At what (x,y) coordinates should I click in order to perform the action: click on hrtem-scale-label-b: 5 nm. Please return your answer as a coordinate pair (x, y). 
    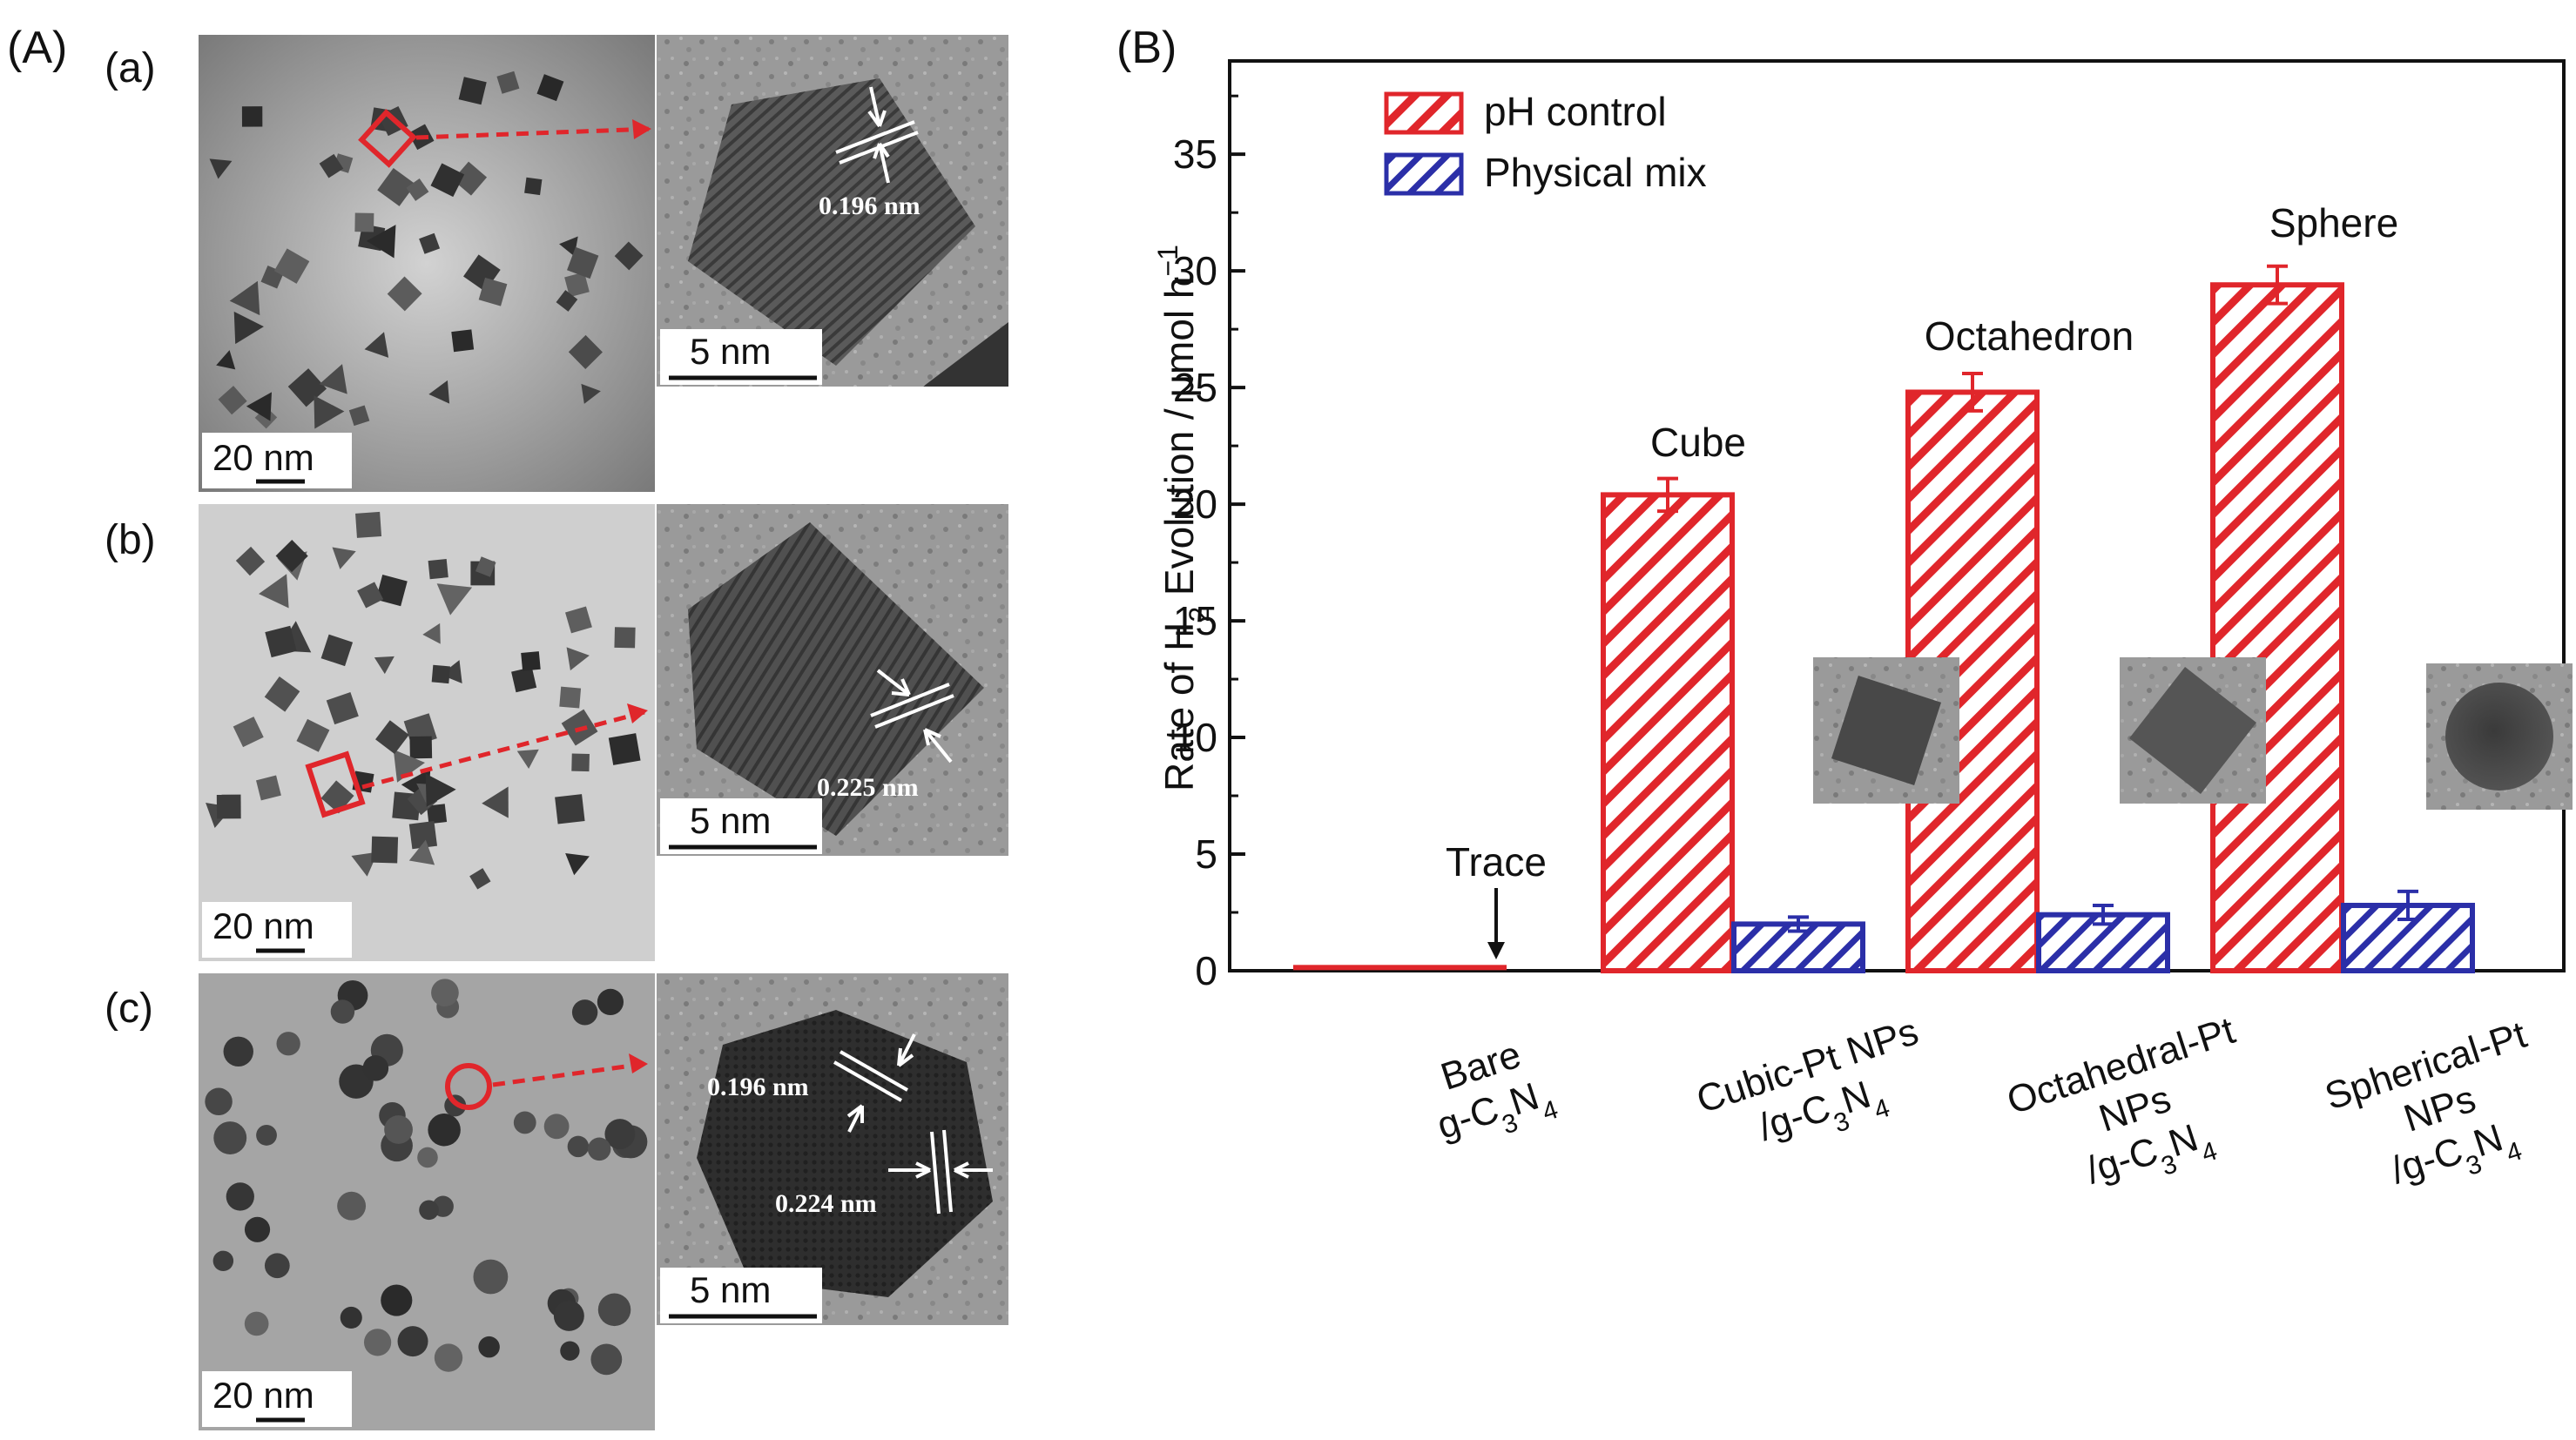
    Looking at the image, I should click on (731, 820).